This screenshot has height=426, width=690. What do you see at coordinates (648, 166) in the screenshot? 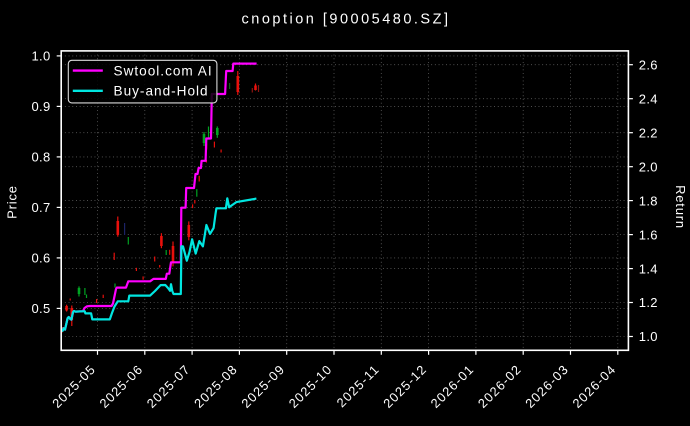
I see `svg-text: 2.0` at bounding box center [648, 166].